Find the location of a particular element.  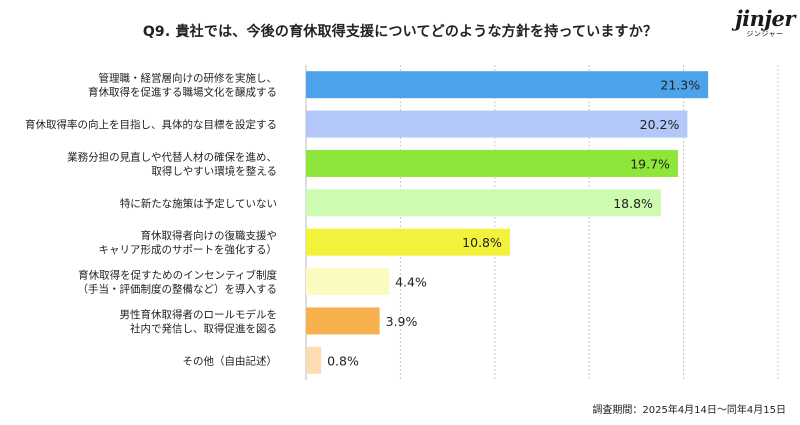

value-label: 0.8% is located at coordinates (343, 360).